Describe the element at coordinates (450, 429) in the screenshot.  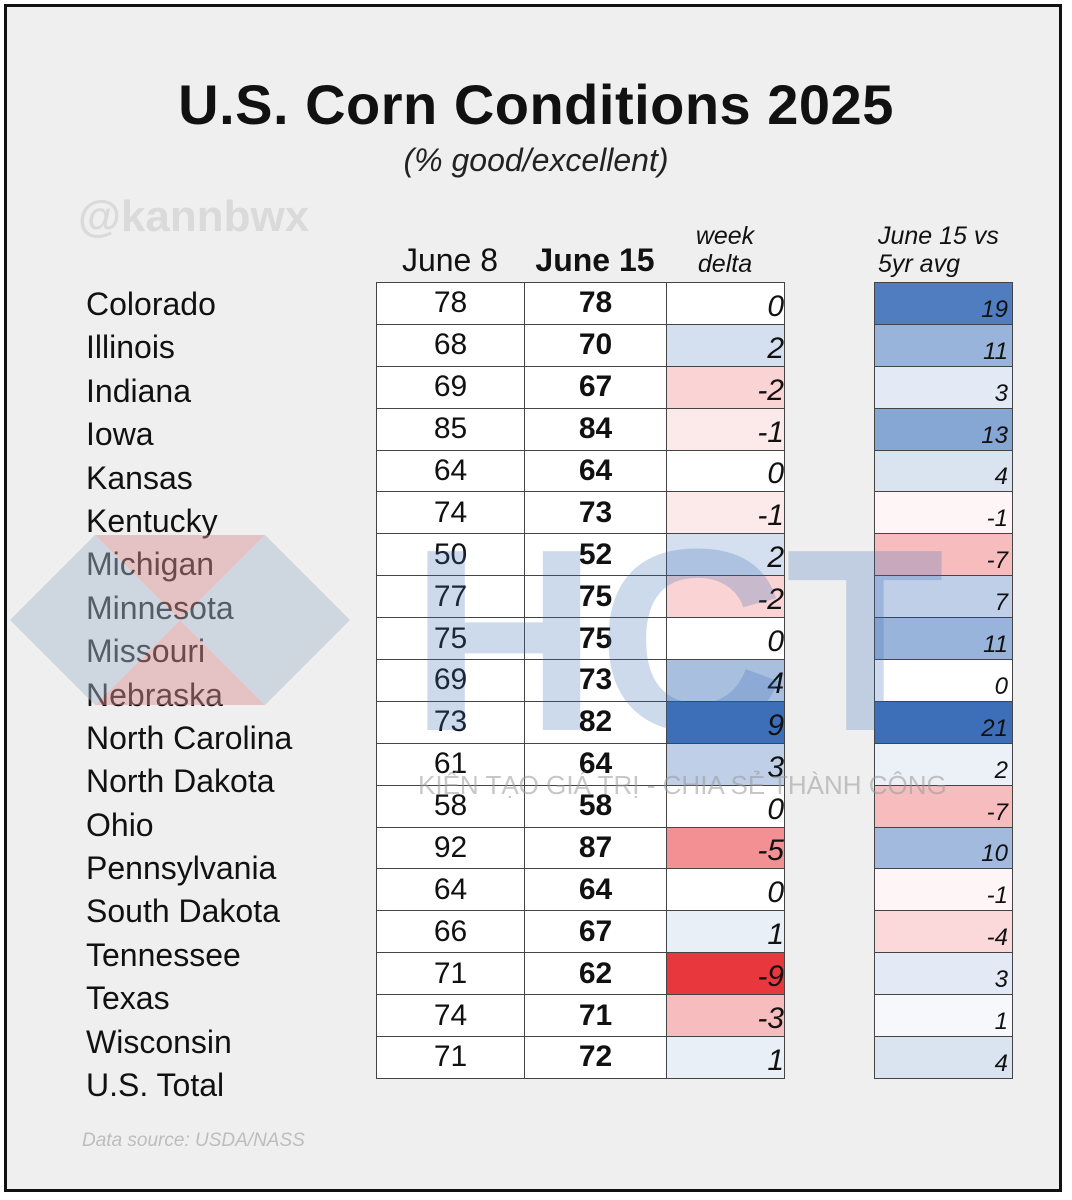
I see `cell-june8: 85` at that location.